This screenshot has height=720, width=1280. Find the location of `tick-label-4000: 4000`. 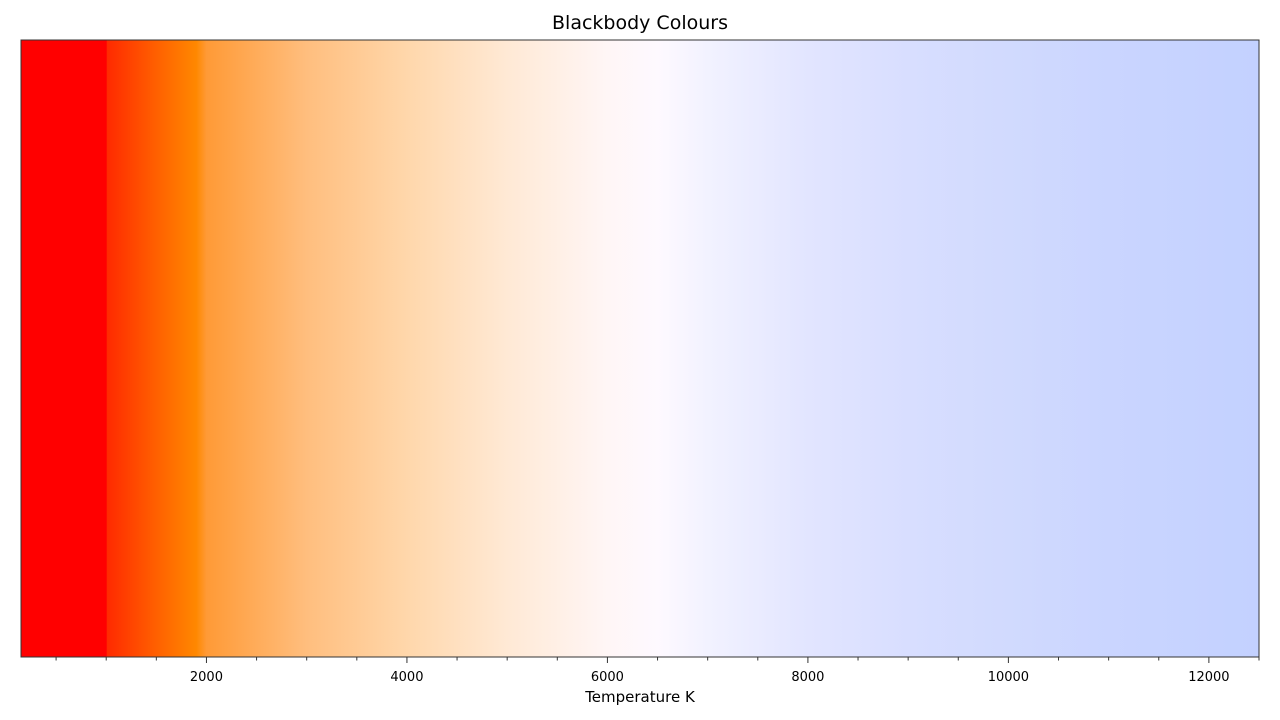

tick-label-4000: 4000 is located at coordinates (406, 677).